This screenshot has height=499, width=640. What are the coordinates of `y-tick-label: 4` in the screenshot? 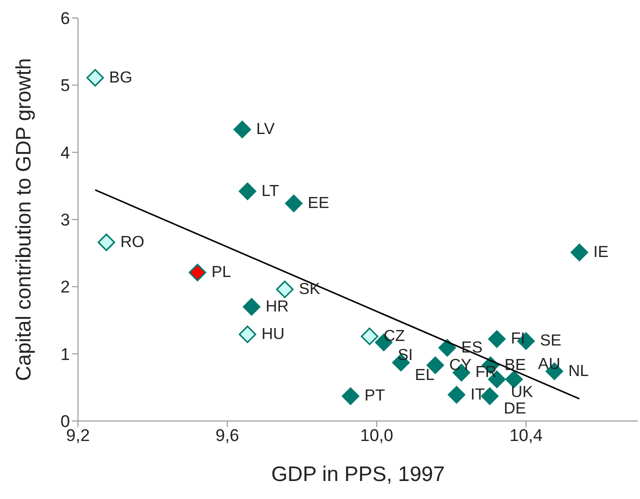 It's located at (65, 152).